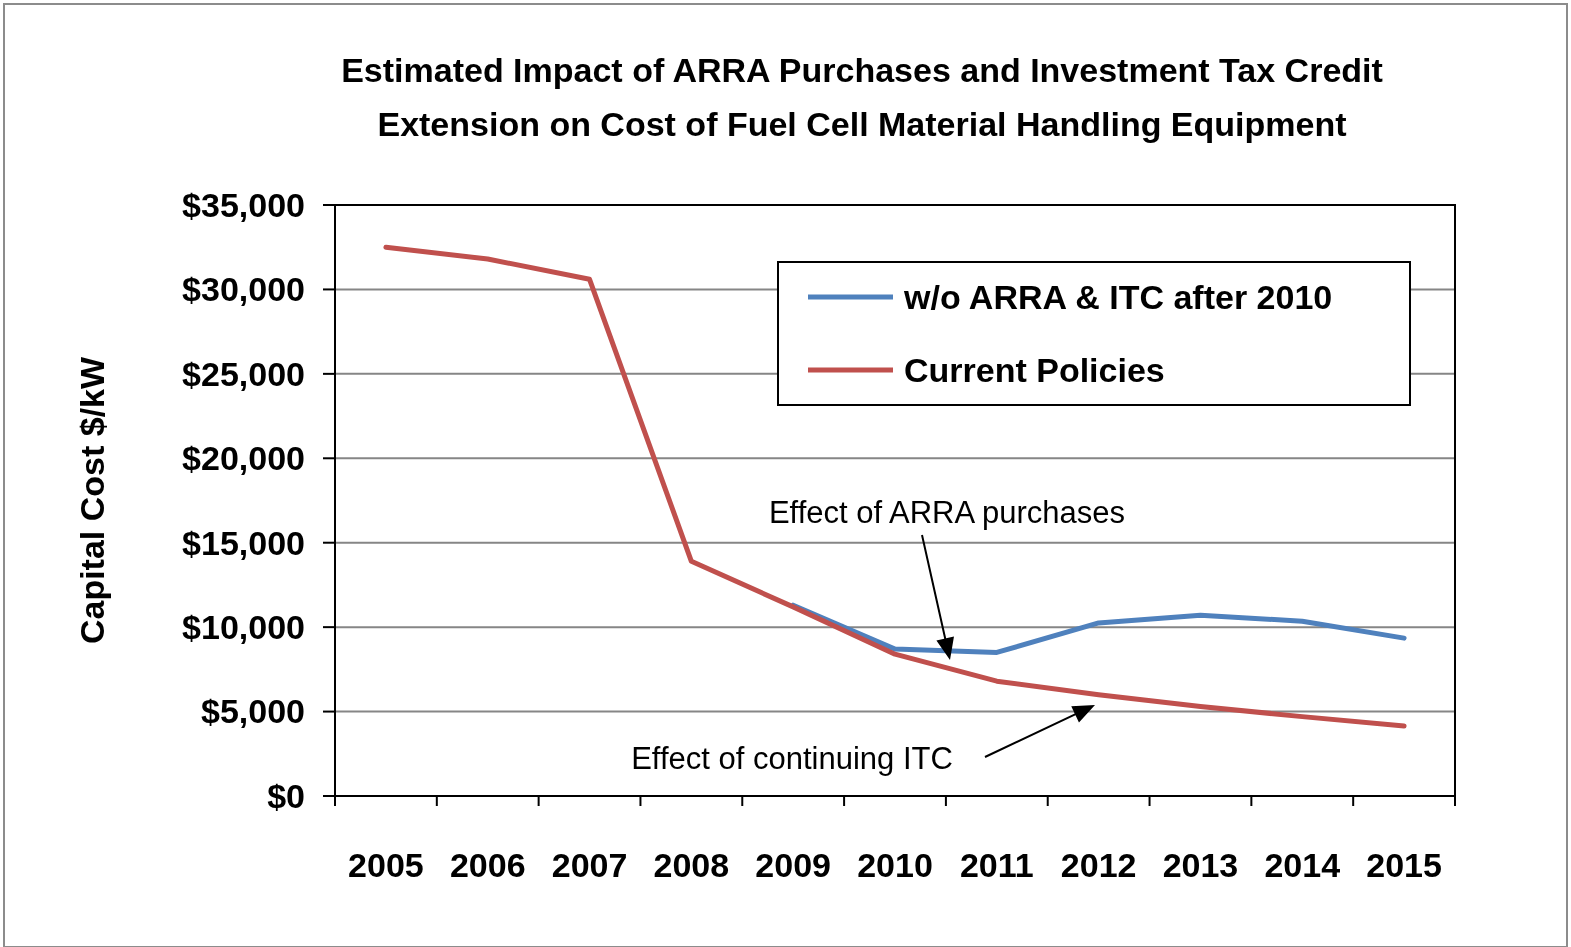 The height and width of the screenshot is (947, 1571). I want to click on y-tick-label: $15,000, so click(243, 542).